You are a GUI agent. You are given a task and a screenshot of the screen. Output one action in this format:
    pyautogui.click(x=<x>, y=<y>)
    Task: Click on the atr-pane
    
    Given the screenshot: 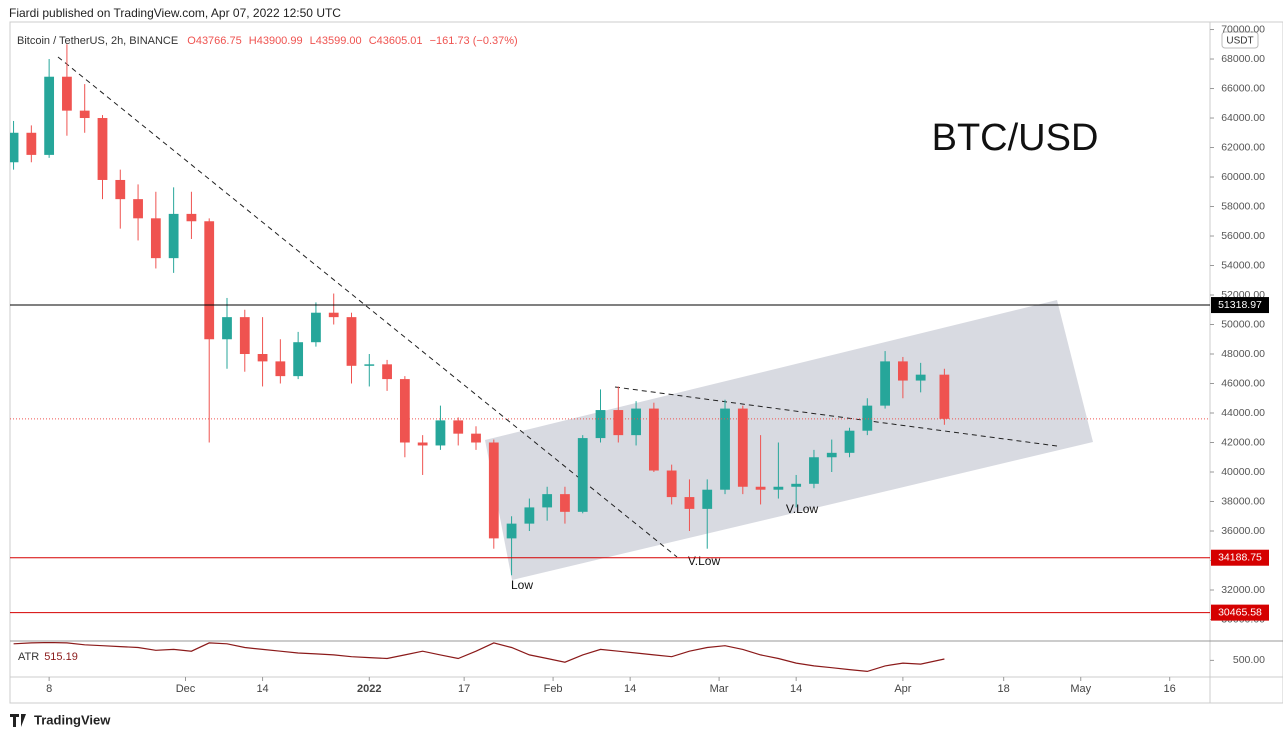 What is the action you would take?
    pyautogui.click(x=479, y=657)
    